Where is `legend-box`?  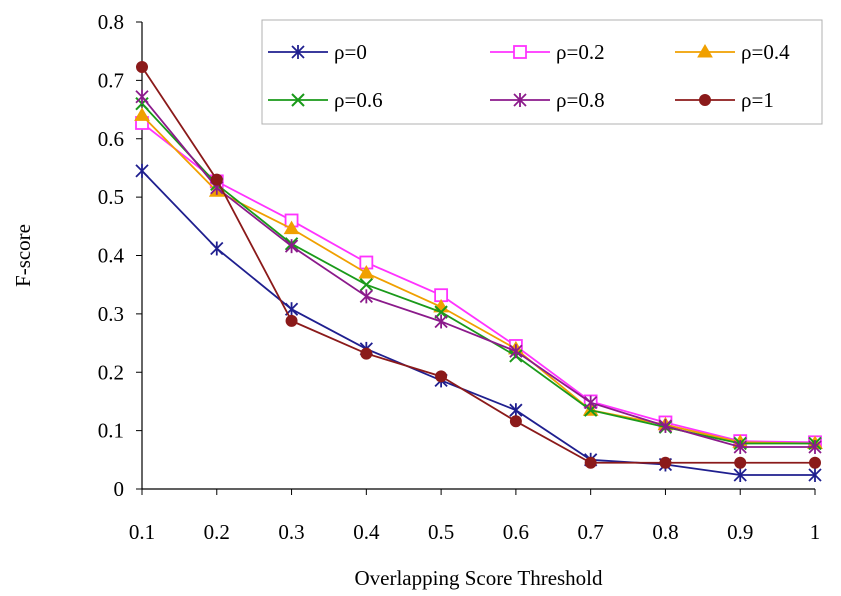 legend-box is located at coordinates (542, 72).